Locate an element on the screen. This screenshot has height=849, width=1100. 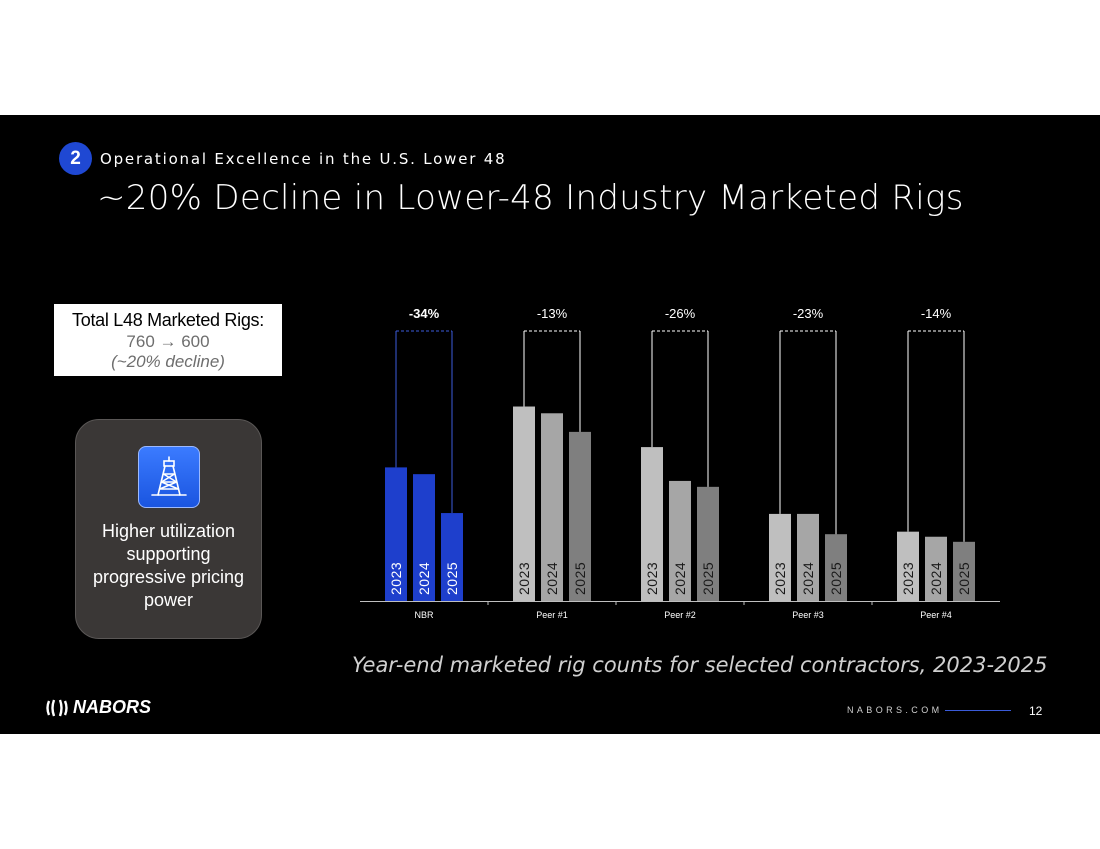
oil-rig-icon-graphic is located at coordinates (169, 476).